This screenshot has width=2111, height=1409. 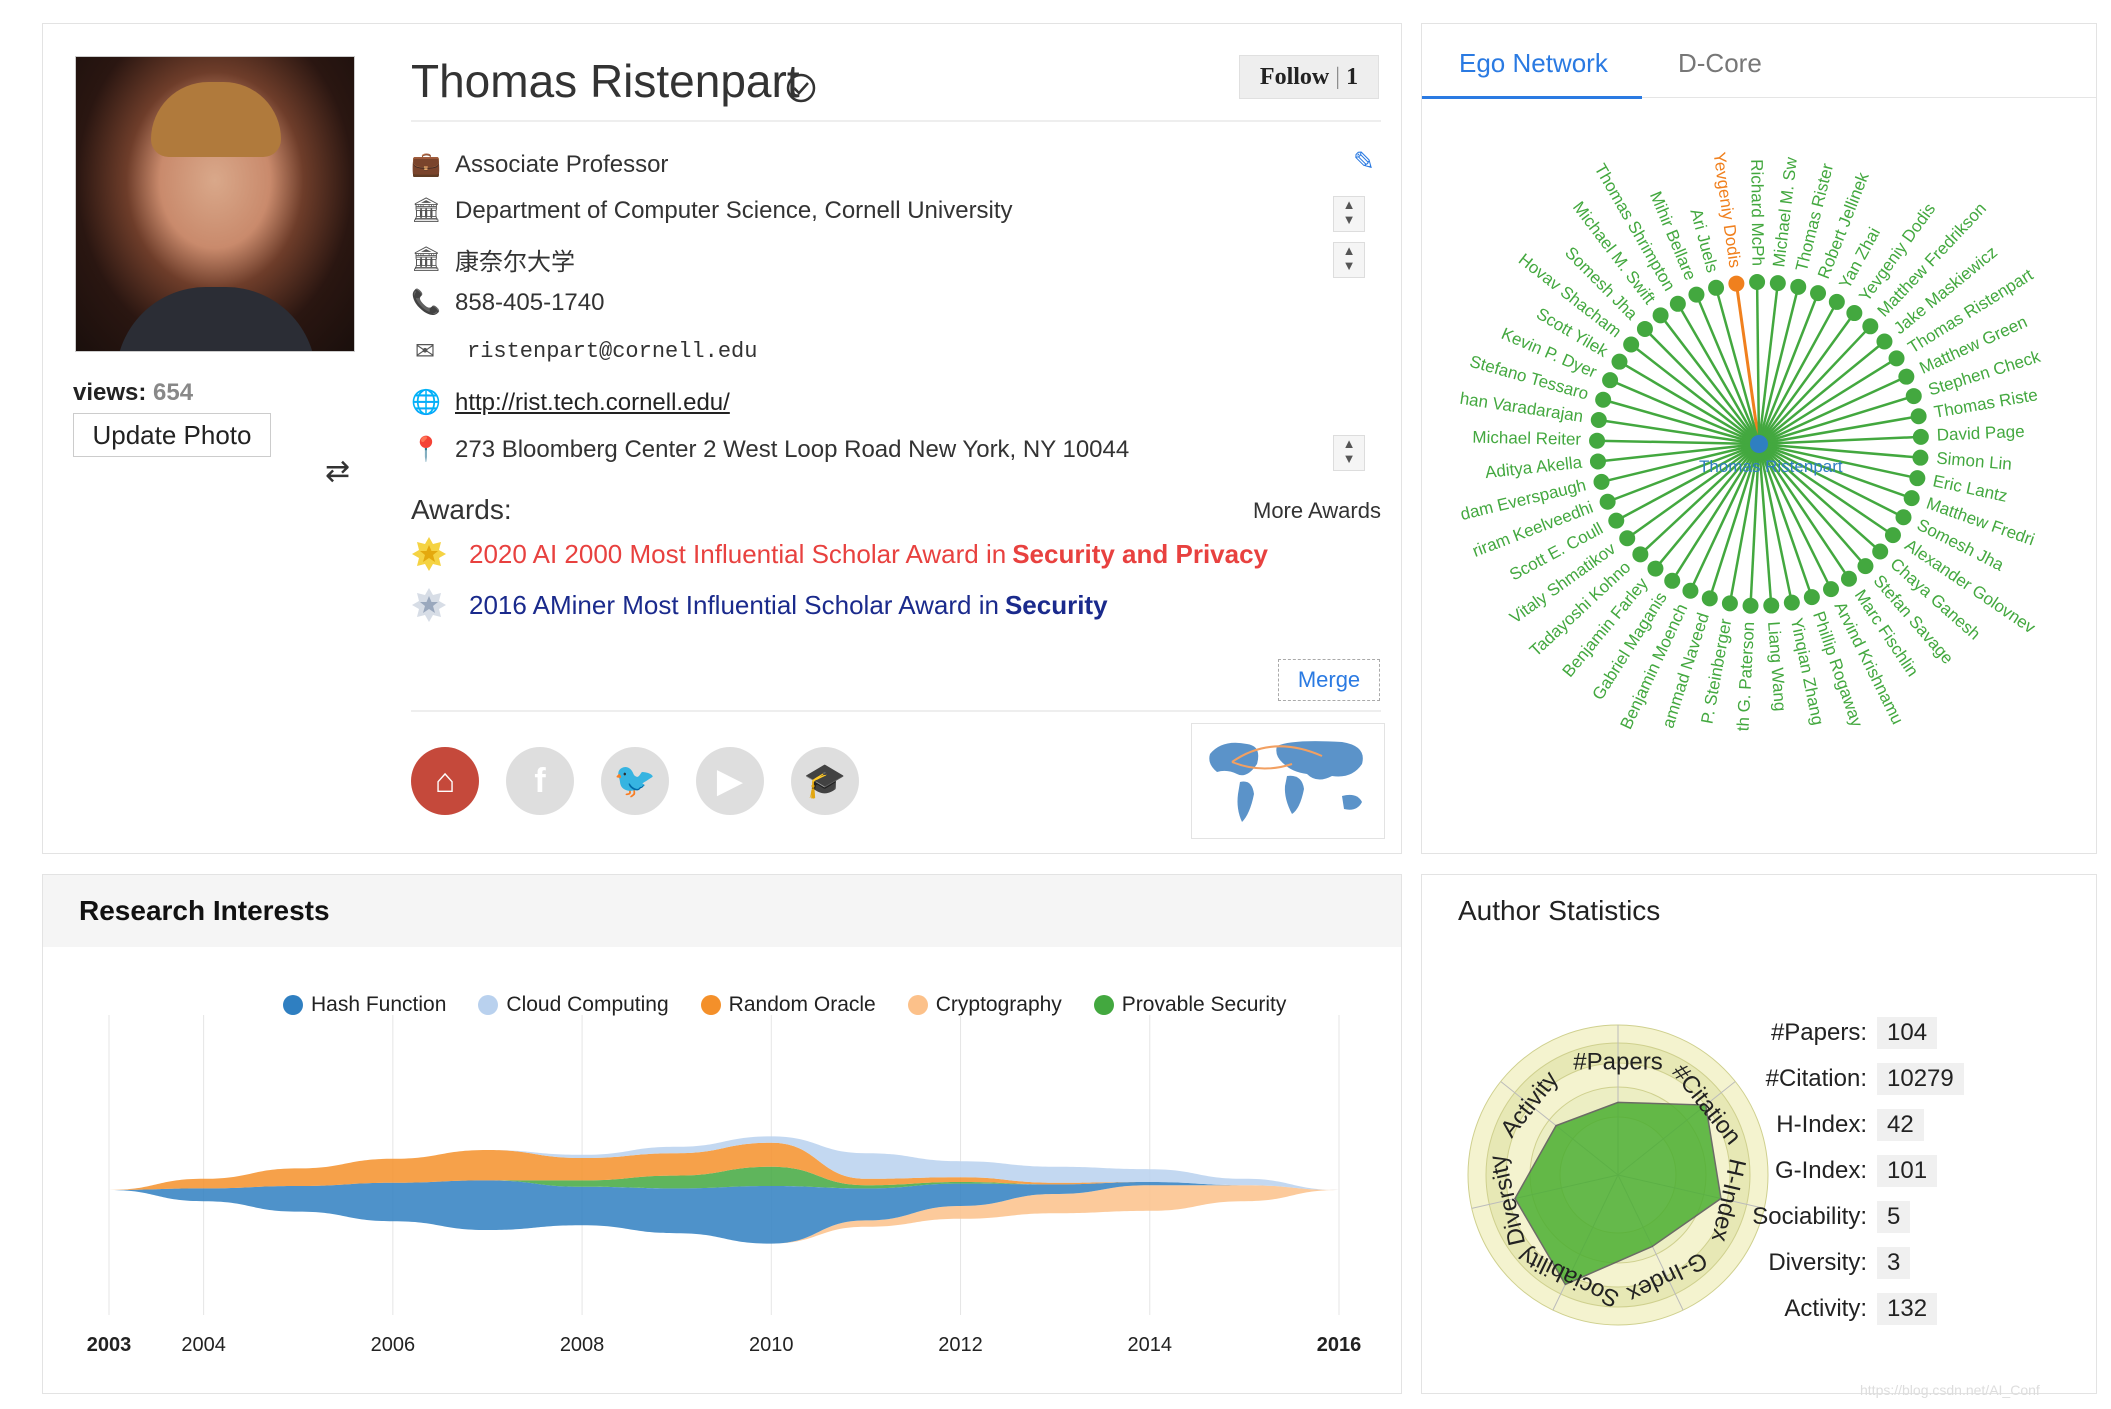 What do you see at coordinates (605, 81) in the screenshot?
I see `author-name: Thomas Ristenpart` at bounding box center [605, 81].